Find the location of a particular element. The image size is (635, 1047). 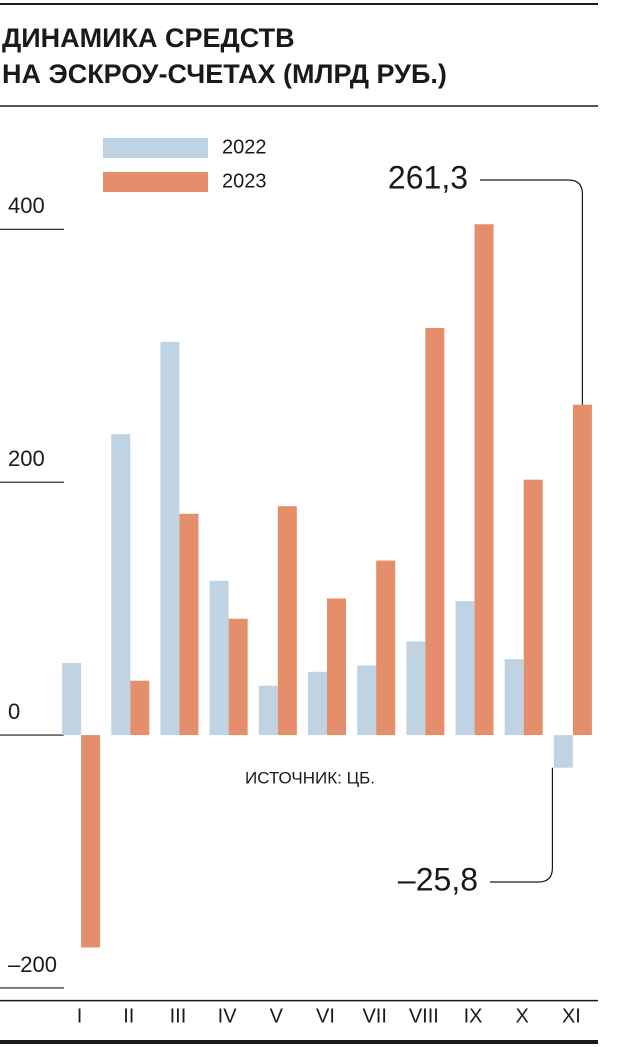

x-tick-label: IX is located at coordinates (473, 1016).